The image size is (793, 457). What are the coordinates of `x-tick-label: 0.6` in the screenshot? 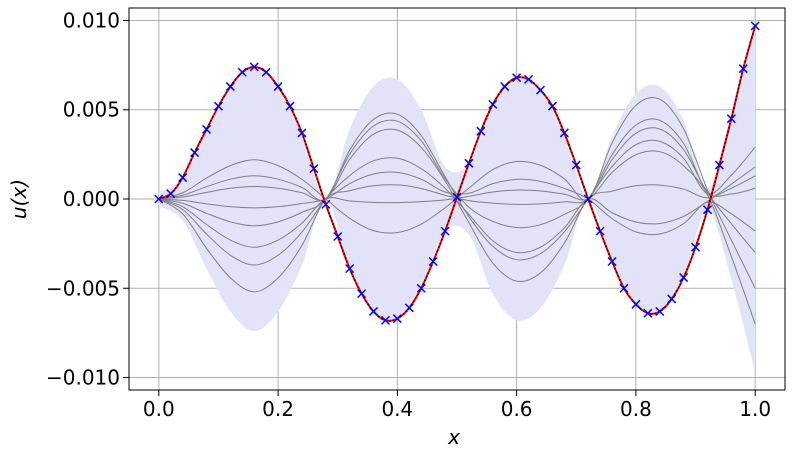 It's located at (517, 409).